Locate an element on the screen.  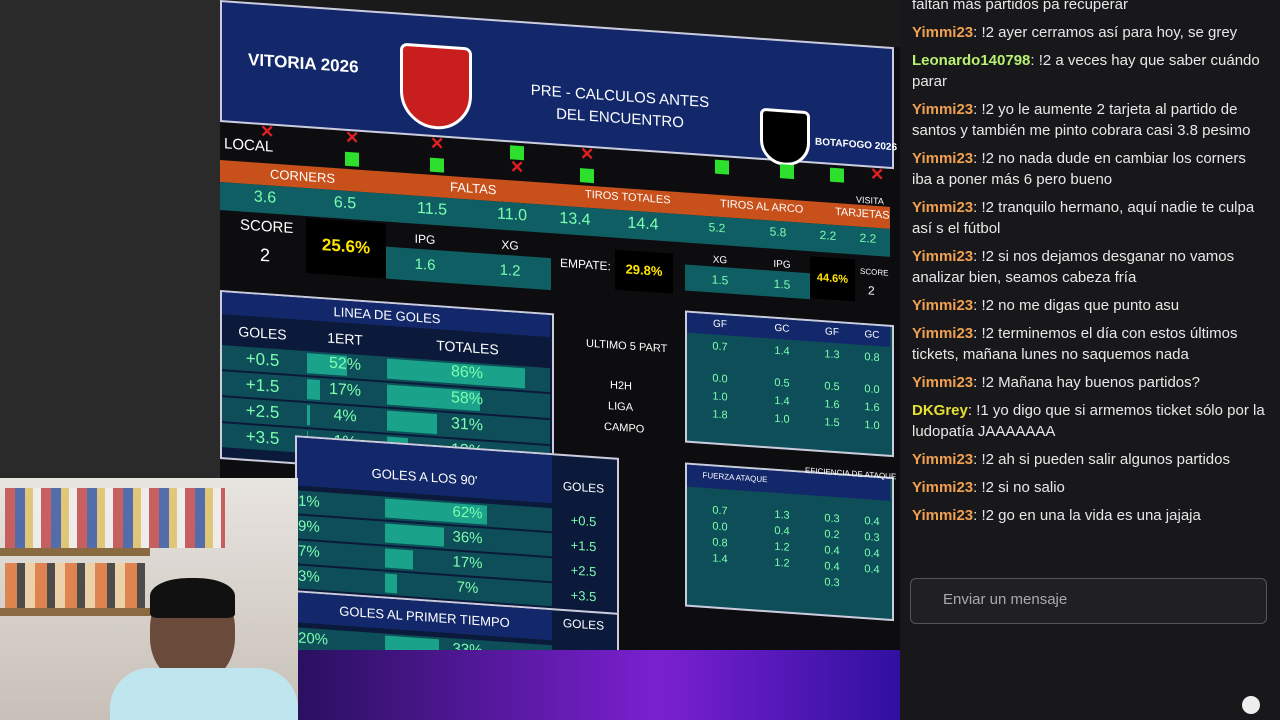
cross-icon: ✕ is located at coordinates (352, 137).